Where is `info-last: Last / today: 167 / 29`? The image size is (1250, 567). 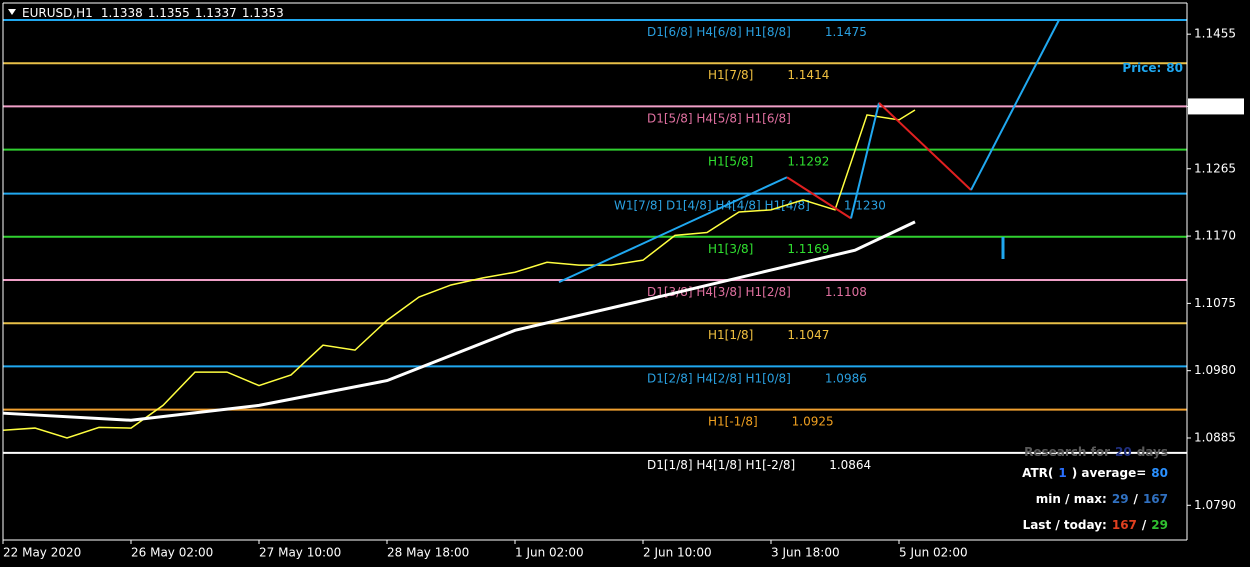 info-last: Last / today: 167 / 29 is located at coordinates (1095, 525).